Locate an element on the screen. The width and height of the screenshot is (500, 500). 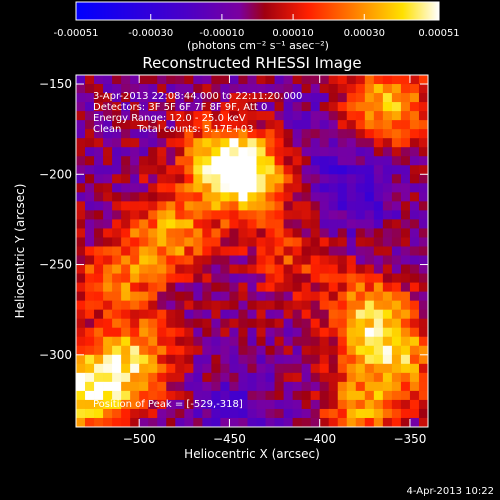
x-tick-label: −500 is located at coordinates (139, 439).